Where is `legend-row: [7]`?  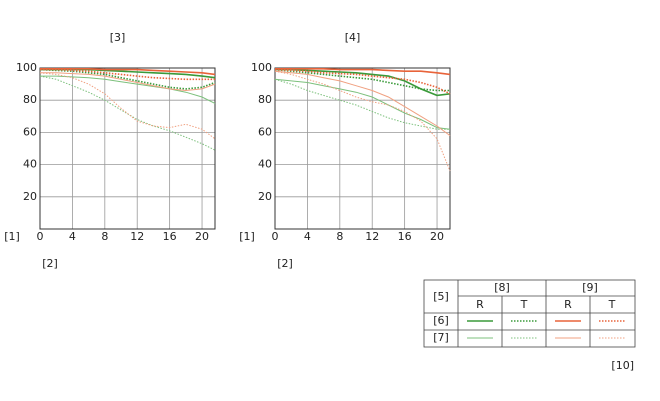 legend-row: [7] is located at coordinates (441, 337).